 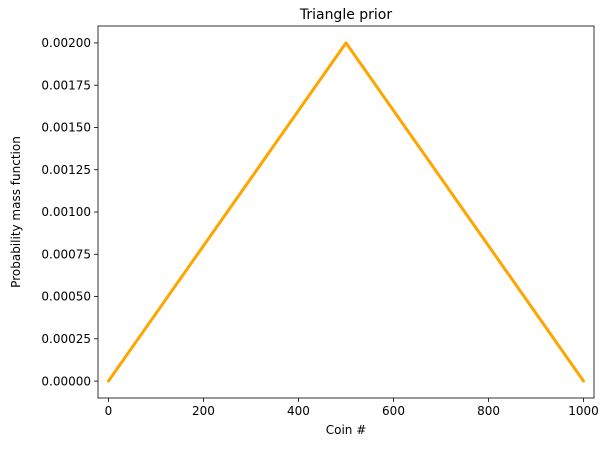 I want to click on y-tick-label: 0.00125, so click(x=66, y=170).